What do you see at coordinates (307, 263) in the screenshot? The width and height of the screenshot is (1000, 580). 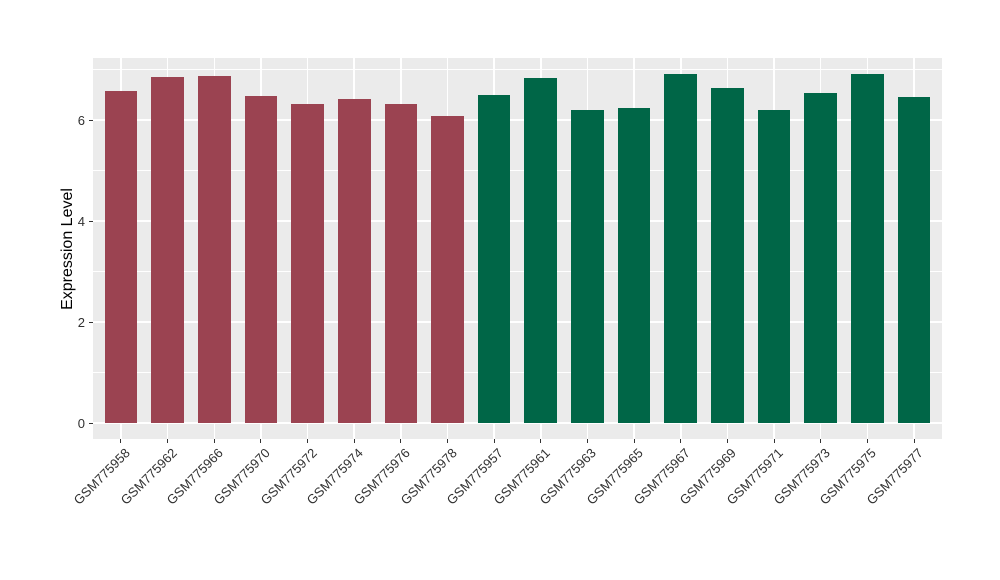 I see `bar-GSM775972` at bounding box center [307, 263].